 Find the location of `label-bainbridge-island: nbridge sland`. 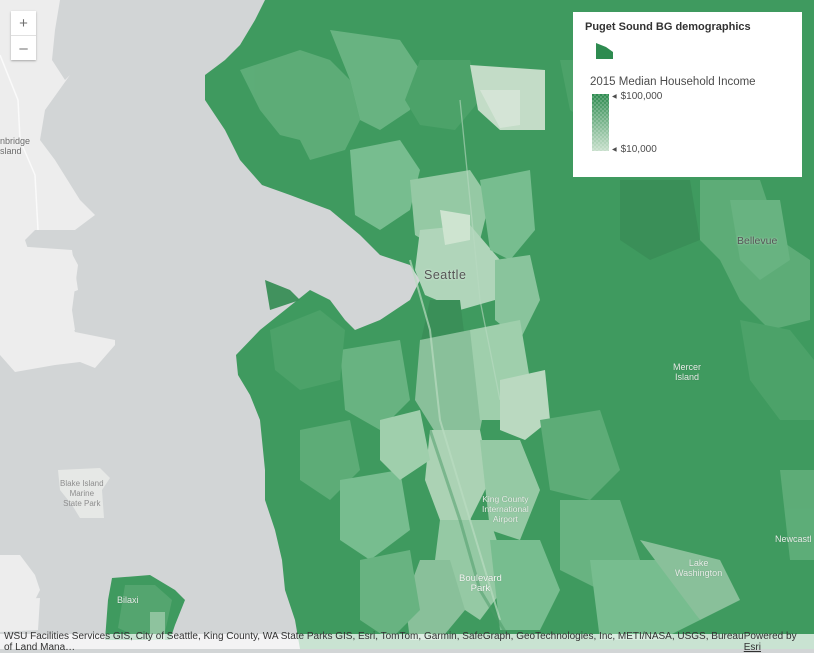

label-bainbridge-island: nbridge sland is located at coordinates (15, 146).